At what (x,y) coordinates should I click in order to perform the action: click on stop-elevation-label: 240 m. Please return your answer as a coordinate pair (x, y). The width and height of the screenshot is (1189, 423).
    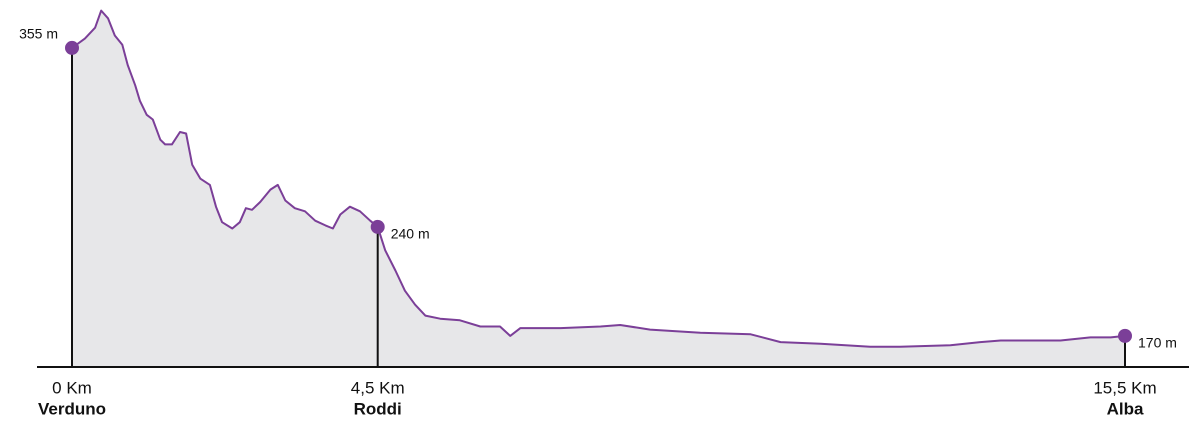
    Looking at the image, I should click on (410, 234).